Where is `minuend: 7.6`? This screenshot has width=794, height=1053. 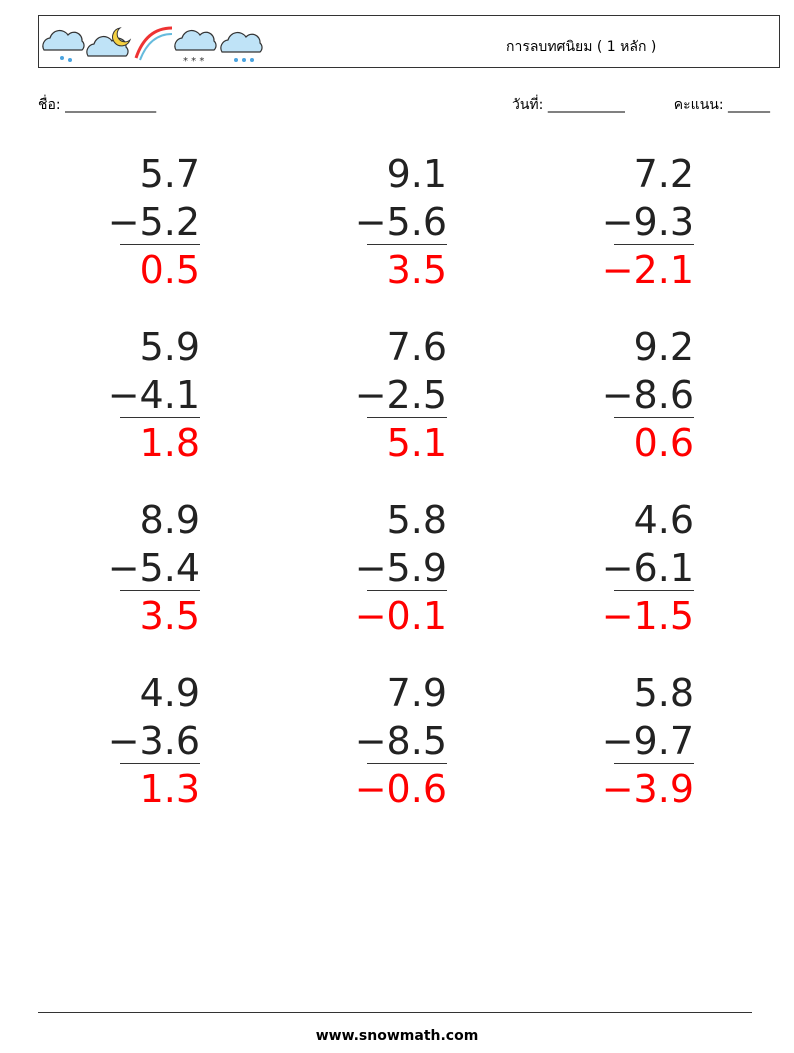
minuend: 7.6 is located at coordinates (416, 347).